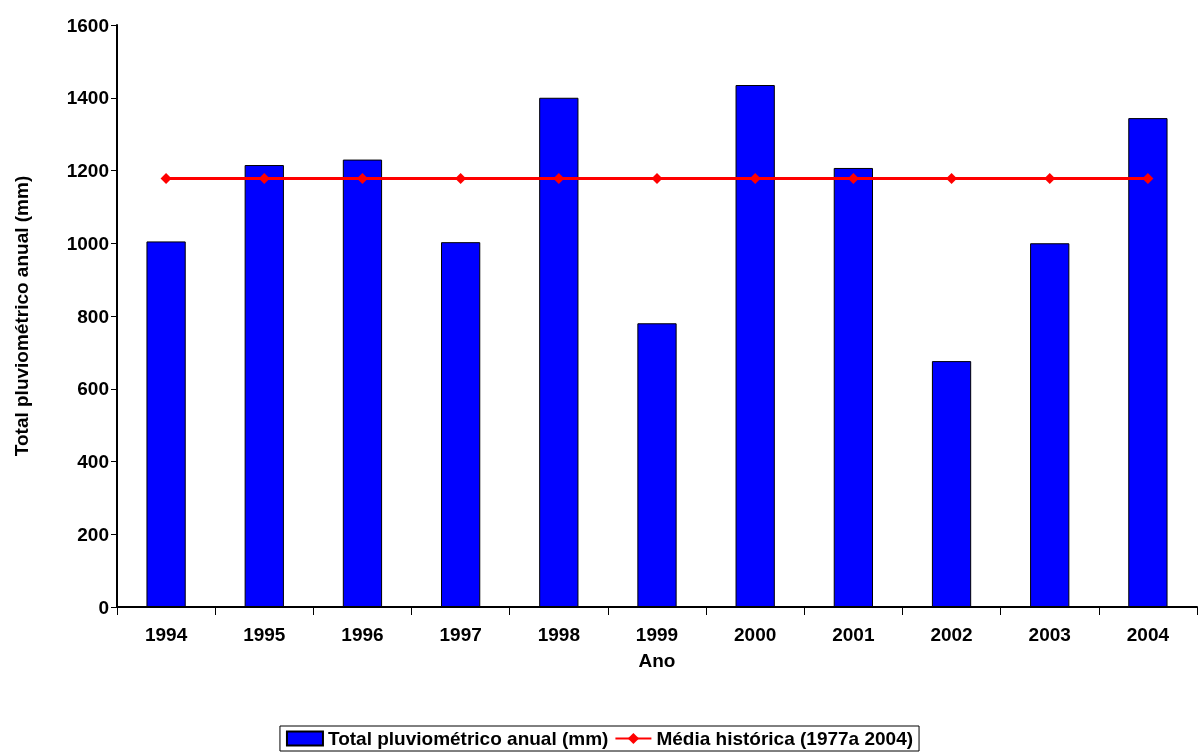  I want to click on x-tick-label: 1997, so click(460, 634).